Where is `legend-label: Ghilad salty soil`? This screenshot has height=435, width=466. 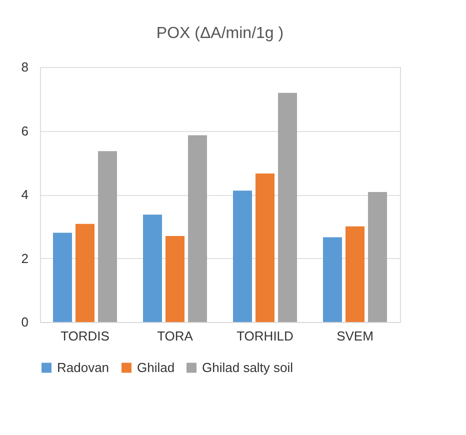 legend-label: Ghilad salty soil is located at coordinates (248, 367).